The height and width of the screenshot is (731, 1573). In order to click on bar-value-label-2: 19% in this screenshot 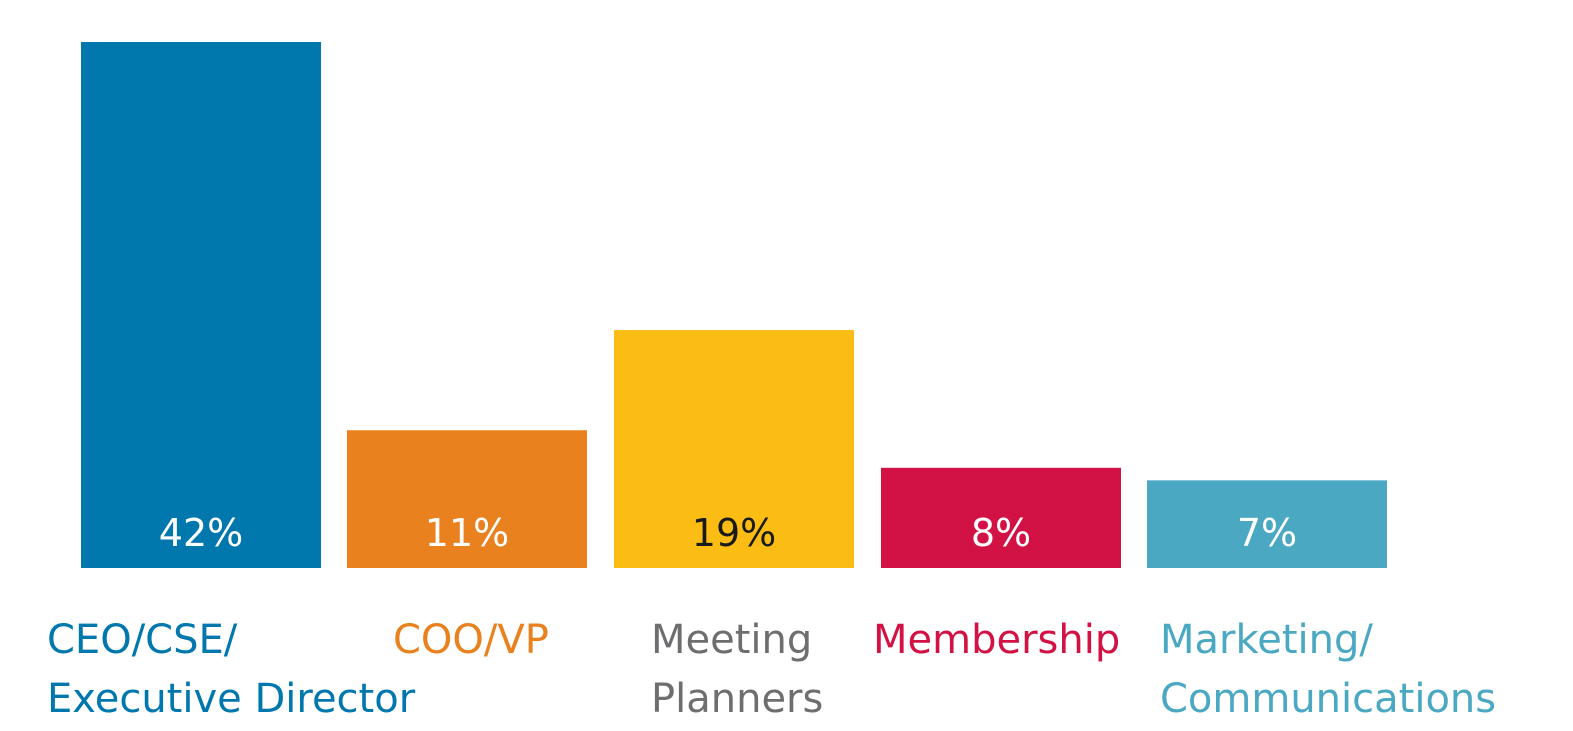, I will do `click(734, 533)`.